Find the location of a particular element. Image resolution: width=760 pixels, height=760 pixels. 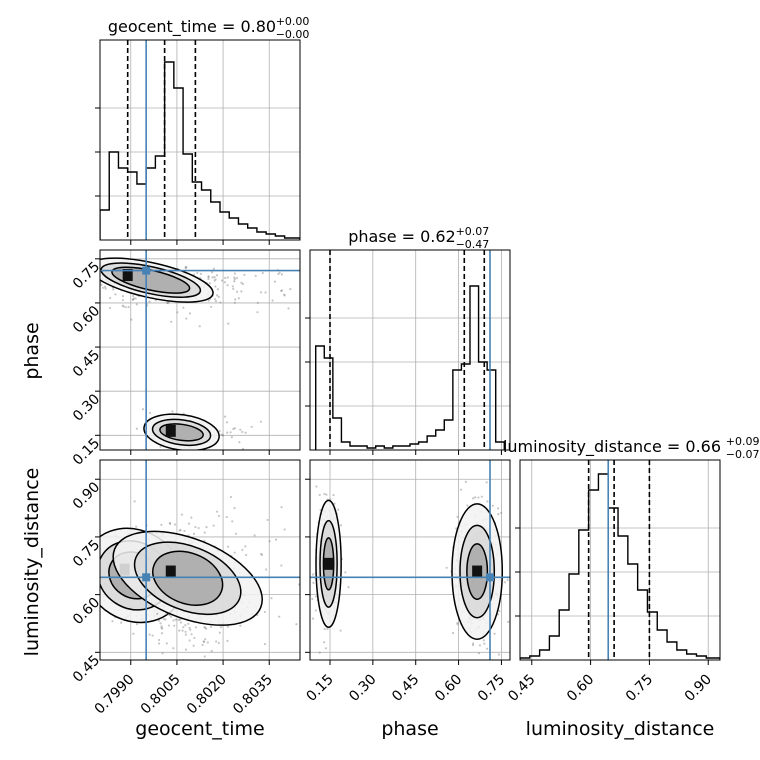

panel-frame is located at coordinates (200, 140).